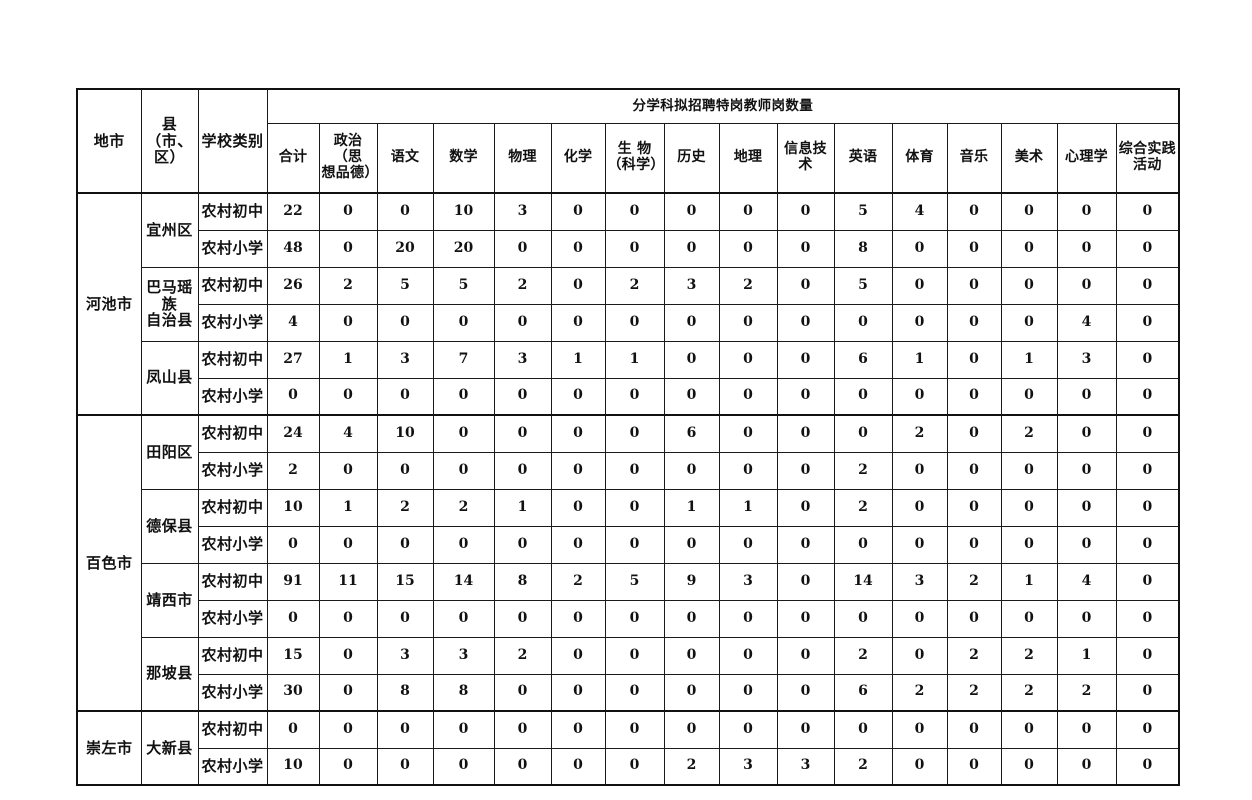 The image size is (1252, 800). What do you see at coordinates (293, 618) in the screenshot?
I see `cell-total: 0` at bounding box center [293, 618].